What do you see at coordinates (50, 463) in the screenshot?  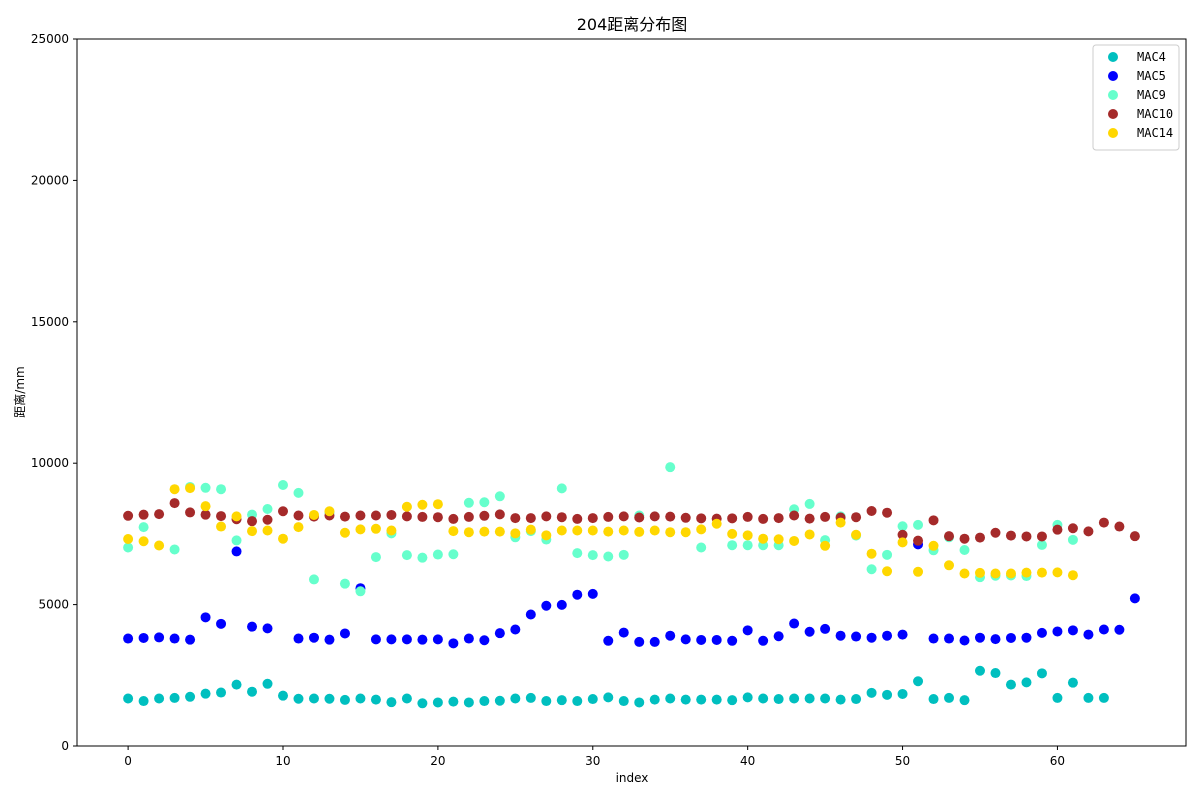 I see `y-tick-label: 10000` at bounding box center [50, 463].